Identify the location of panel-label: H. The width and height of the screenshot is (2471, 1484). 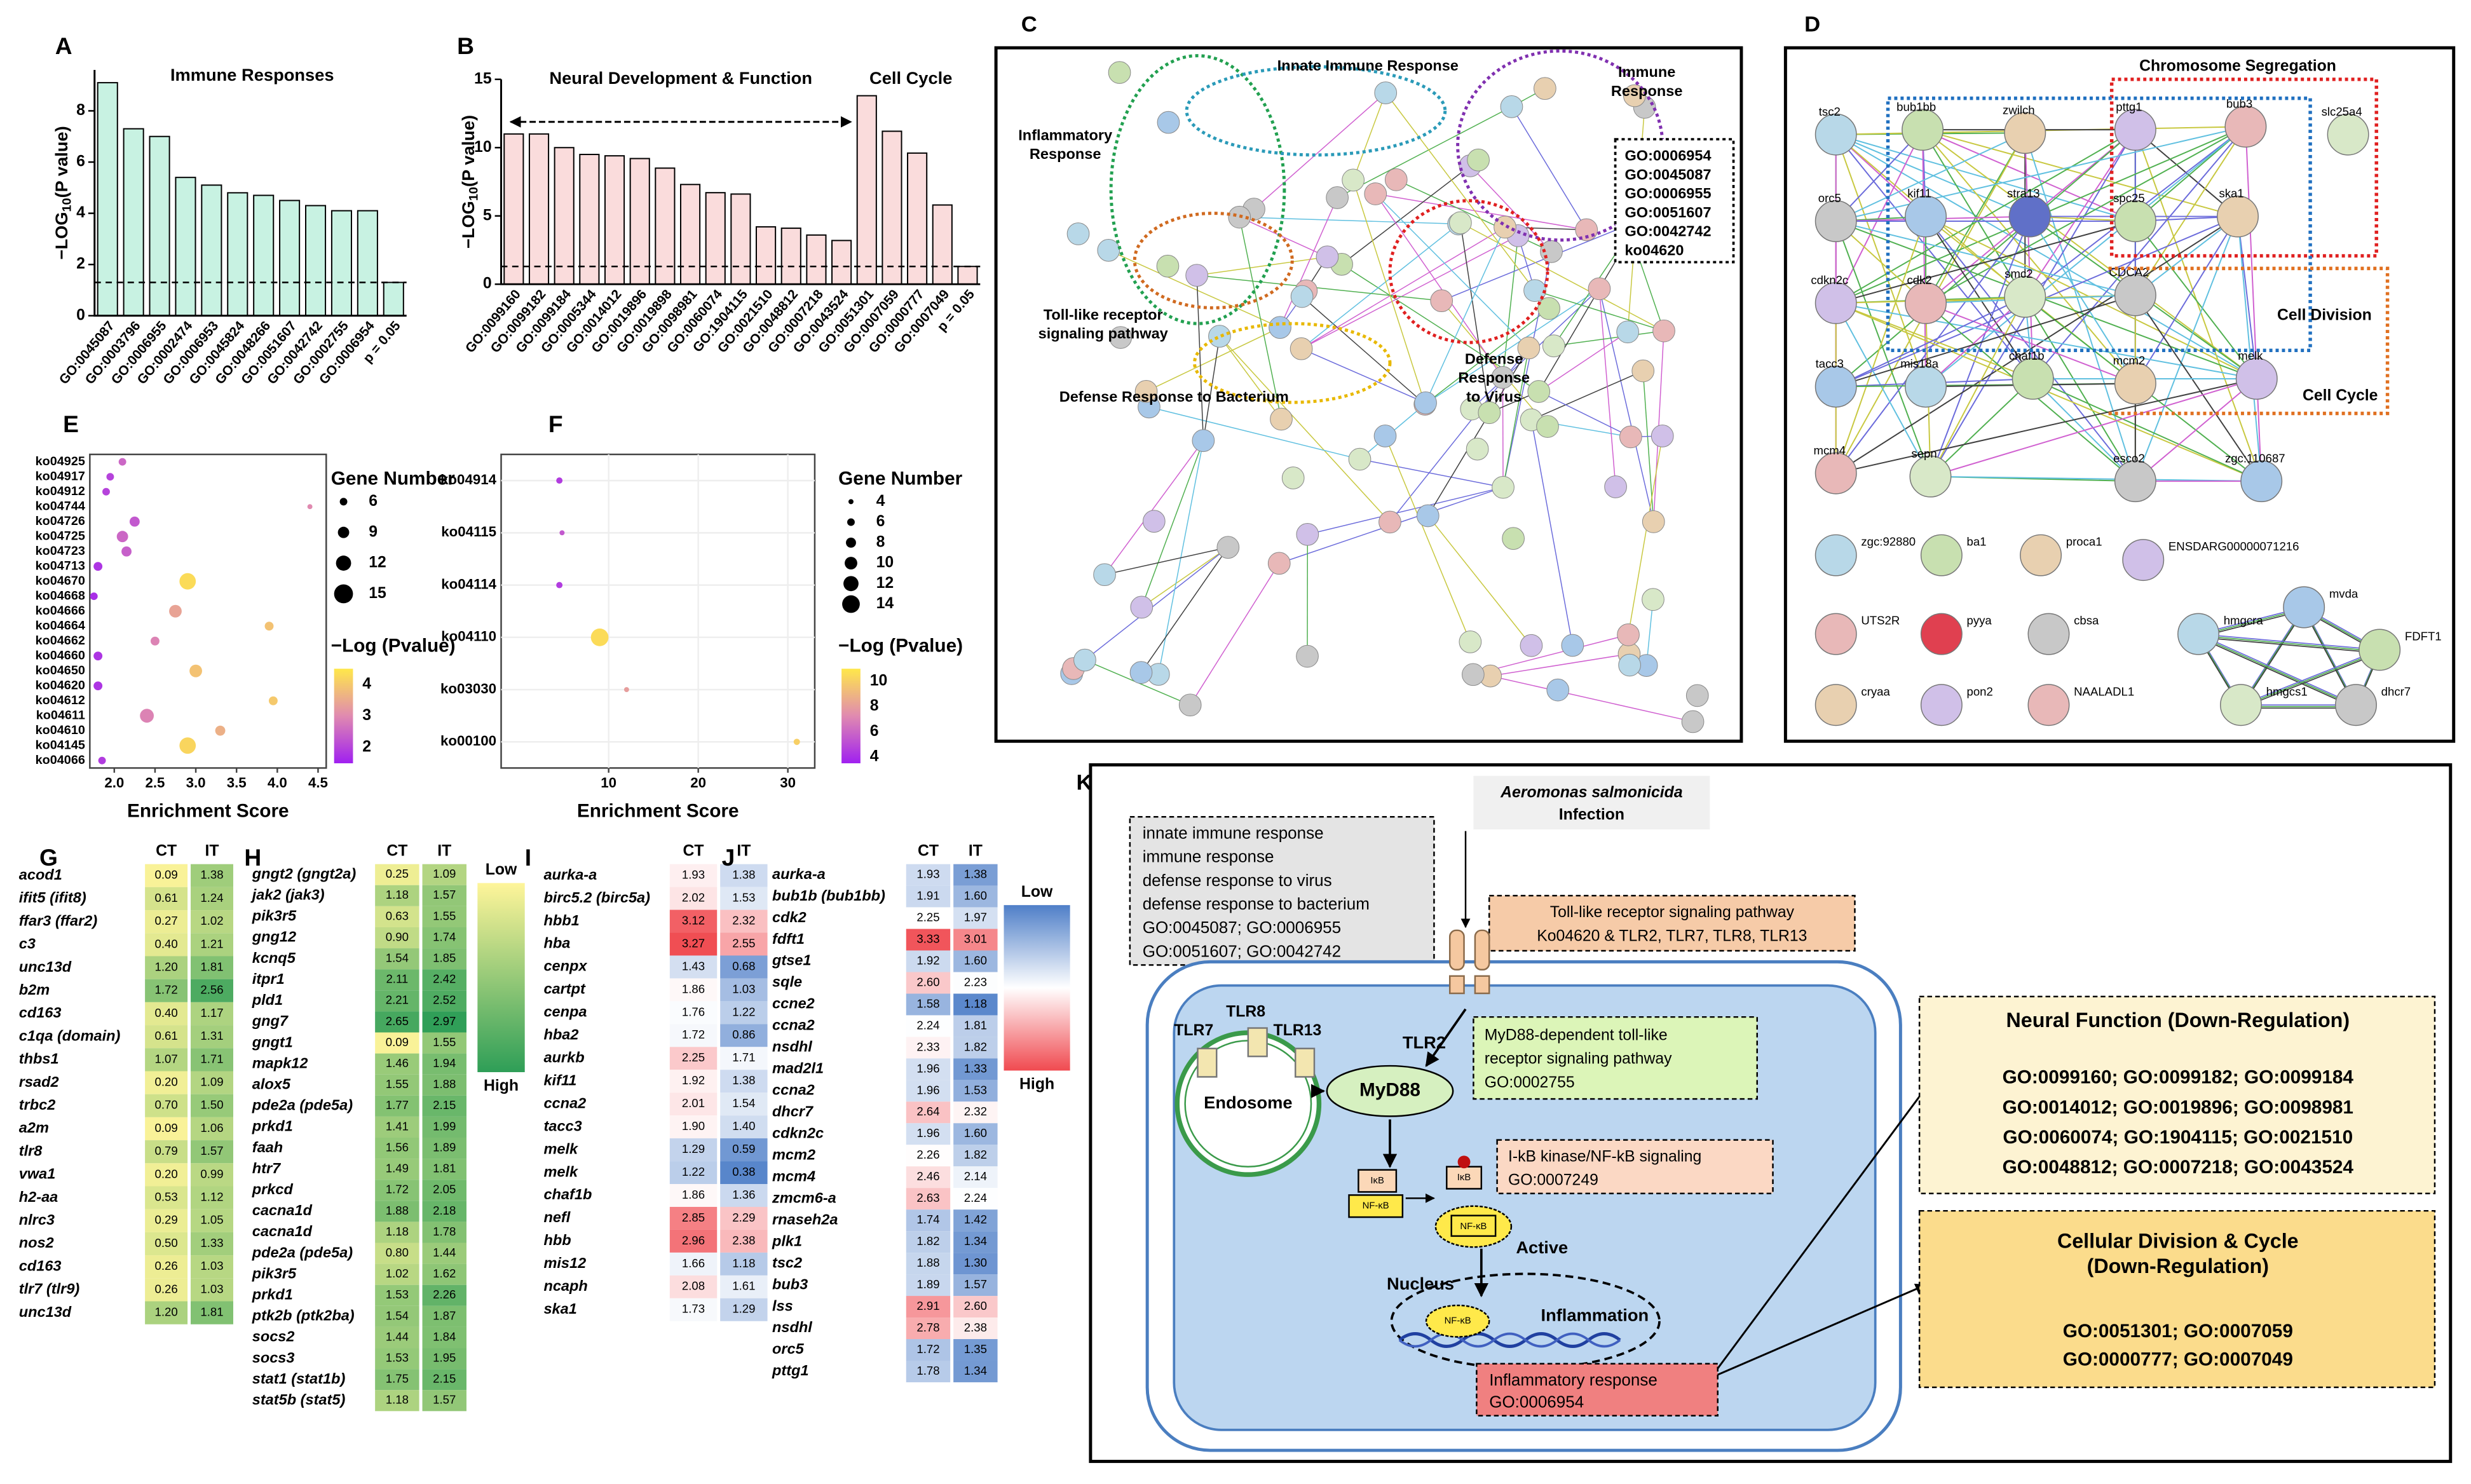
(253, 857).